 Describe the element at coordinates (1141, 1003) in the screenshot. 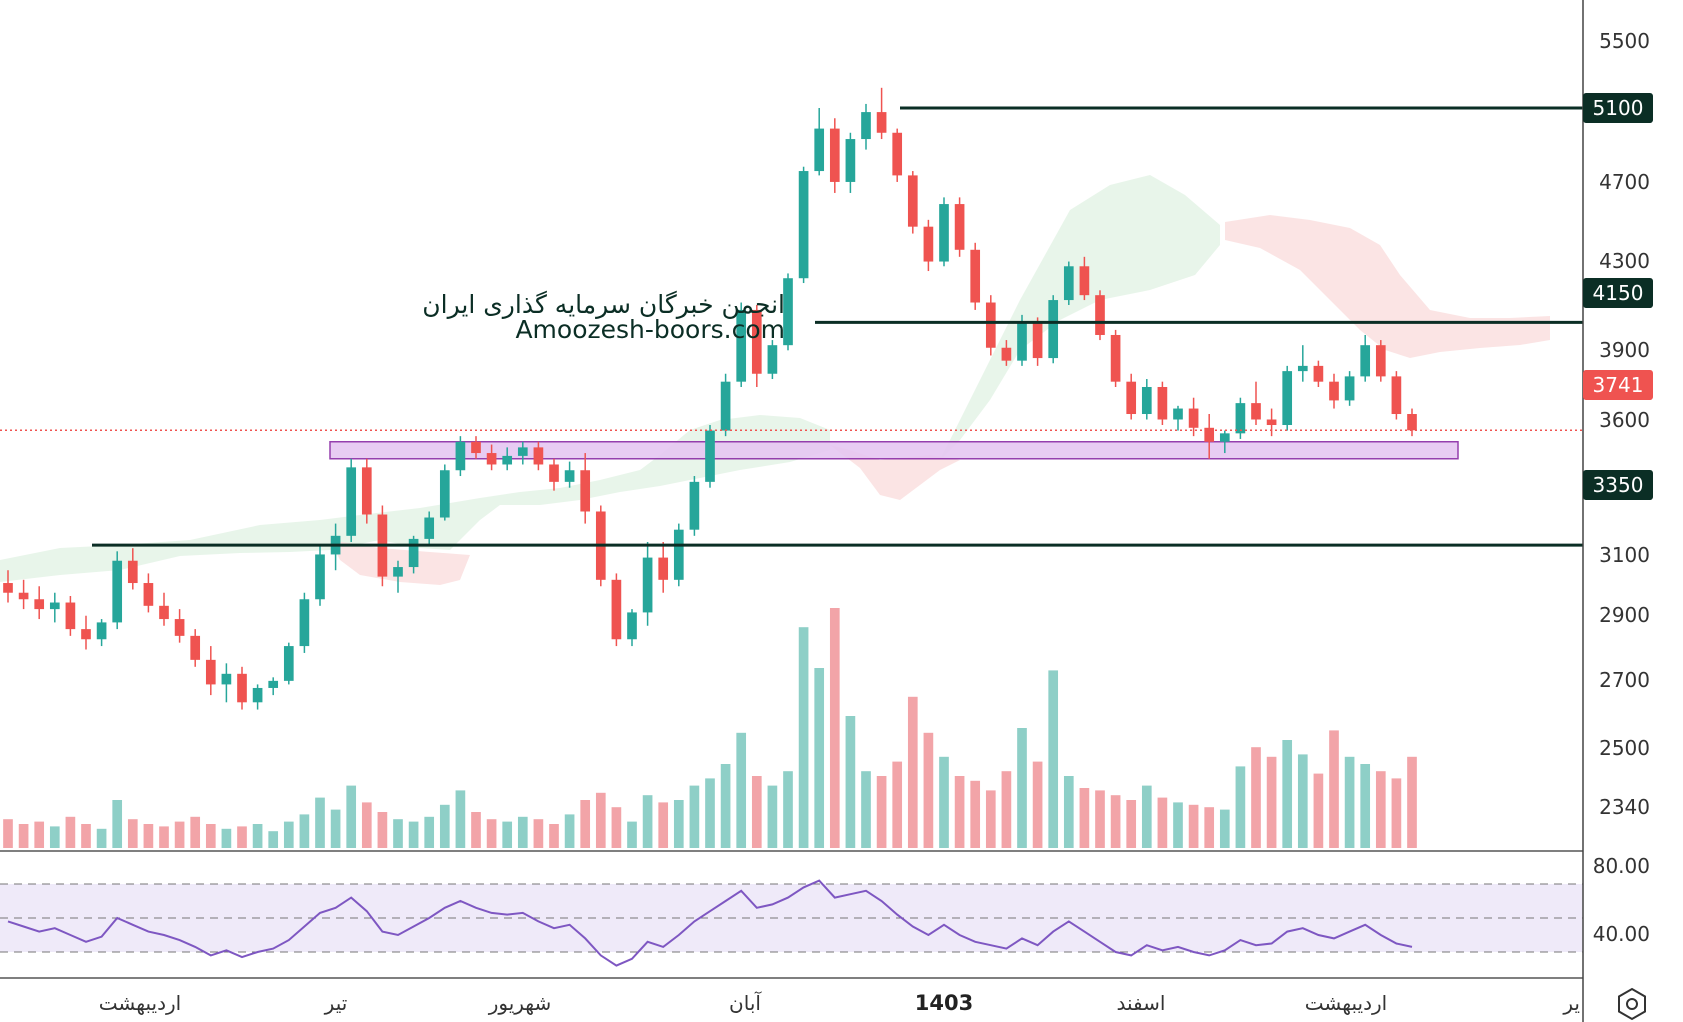

I see `time-label: اسفند` at that location.